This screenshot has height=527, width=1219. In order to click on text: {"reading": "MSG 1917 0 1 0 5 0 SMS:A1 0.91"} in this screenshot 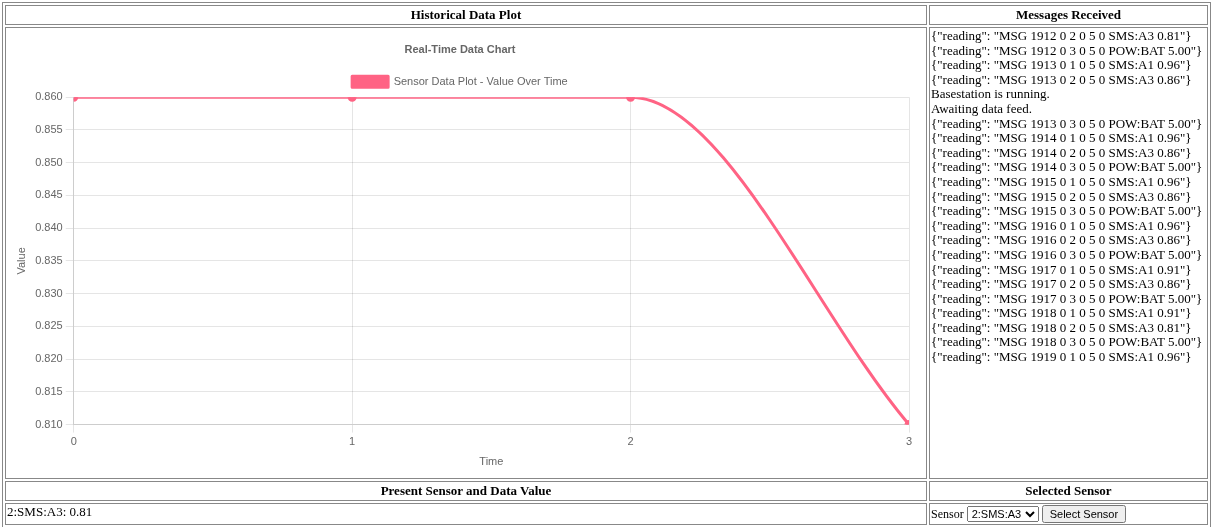, I will do `click(1062, 269)`.